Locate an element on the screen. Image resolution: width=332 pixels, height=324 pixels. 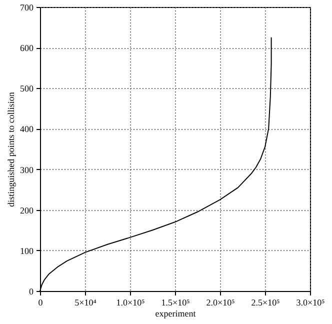
y-axis-title: distinguished points to collision is located at coordinates (11, 149).